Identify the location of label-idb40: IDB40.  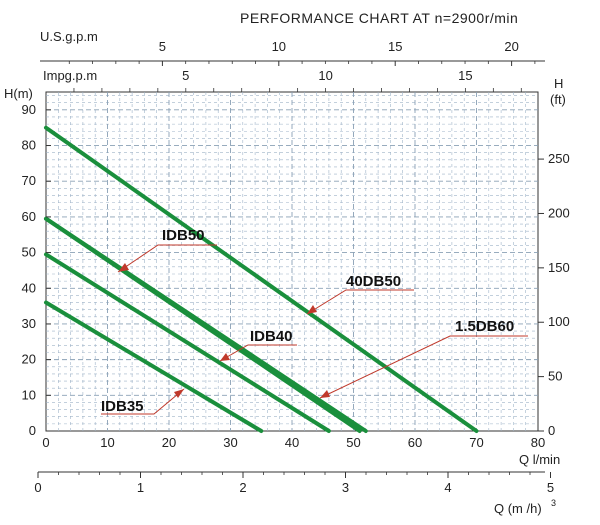
(258, 345).